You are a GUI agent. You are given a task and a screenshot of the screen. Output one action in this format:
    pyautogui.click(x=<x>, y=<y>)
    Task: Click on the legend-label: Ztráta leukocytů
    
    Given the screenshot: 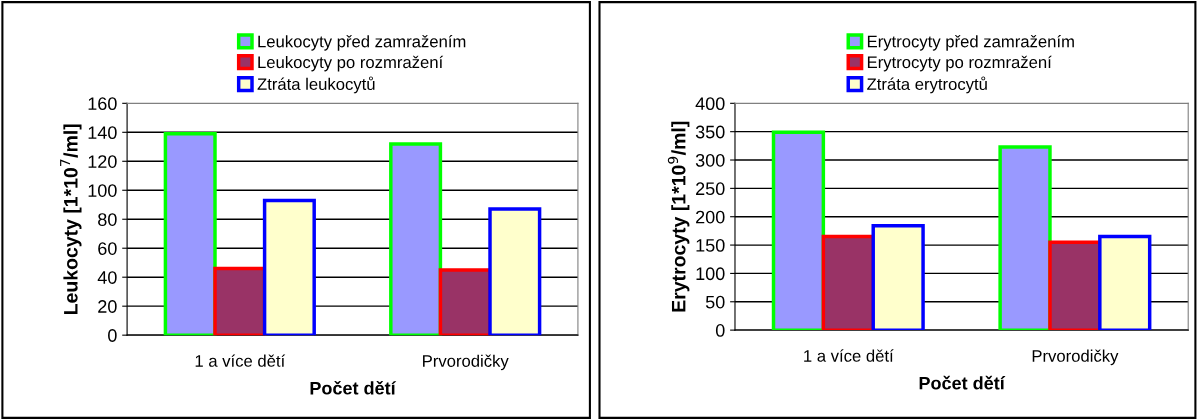 What is the action you would take?
    pyautogui.click(x=316, y=85)
    